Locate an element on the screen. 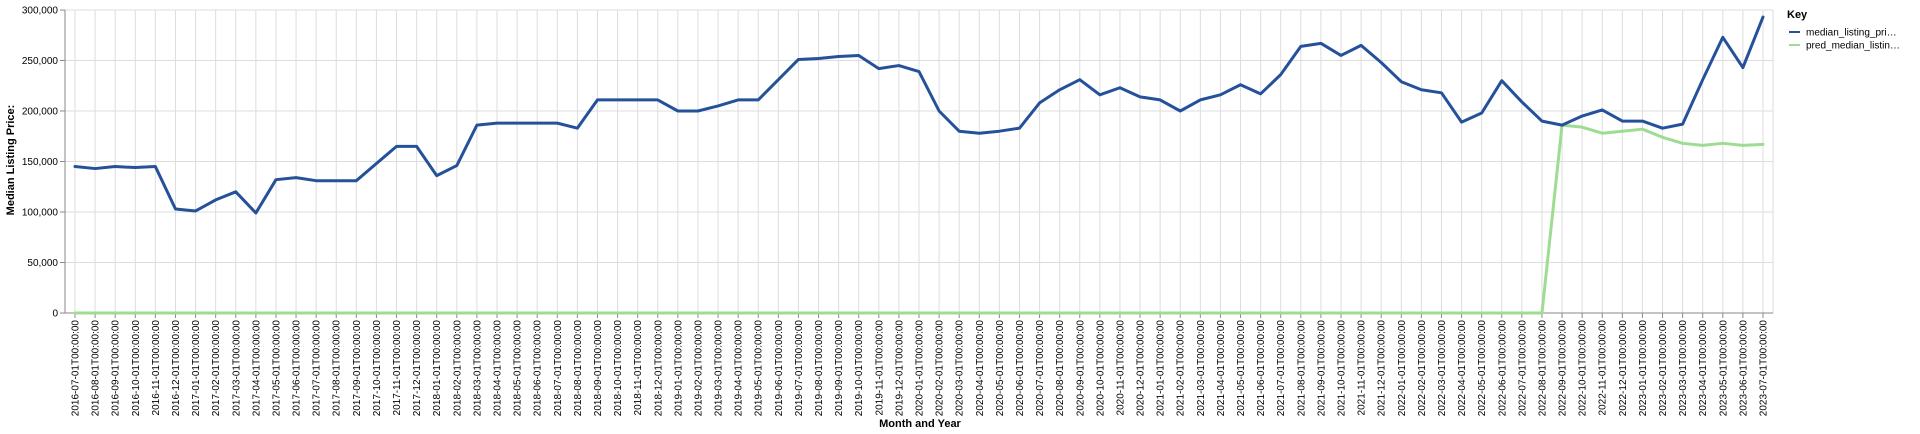  x-tick-label: 2023-06-01T00:00:00 is located at coordinates (1743, 368).